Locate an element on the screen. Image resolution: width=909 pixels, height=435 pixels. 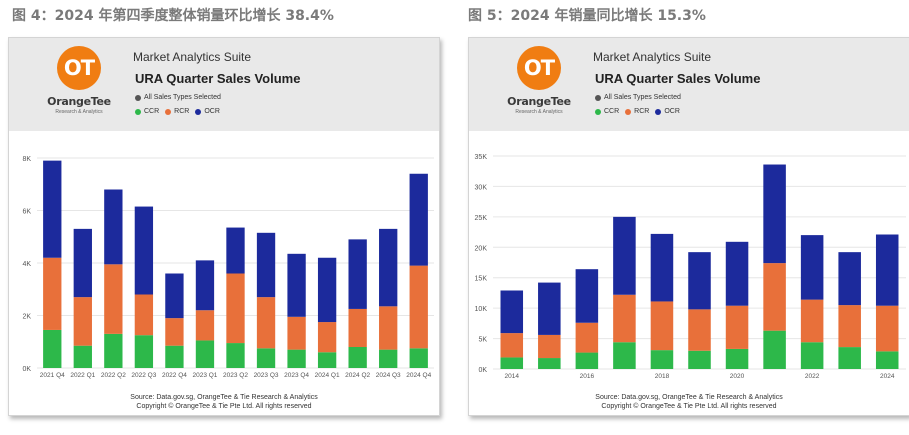
x-tick-label: 2022 is located at coordinates (812, 376).